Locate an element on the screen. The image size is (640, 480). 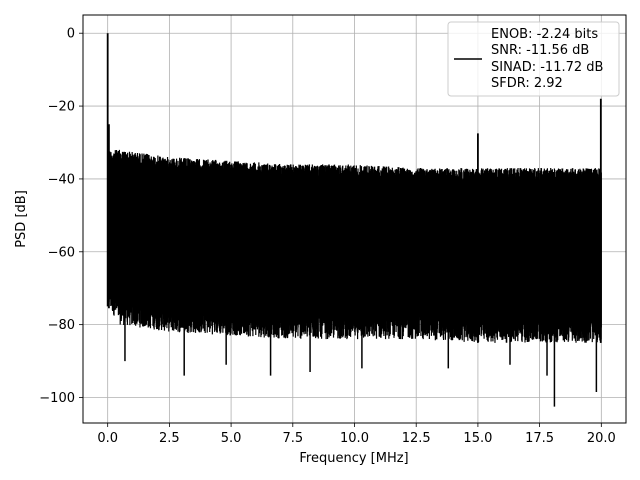
legend-box is located at coordinates (533, 59).